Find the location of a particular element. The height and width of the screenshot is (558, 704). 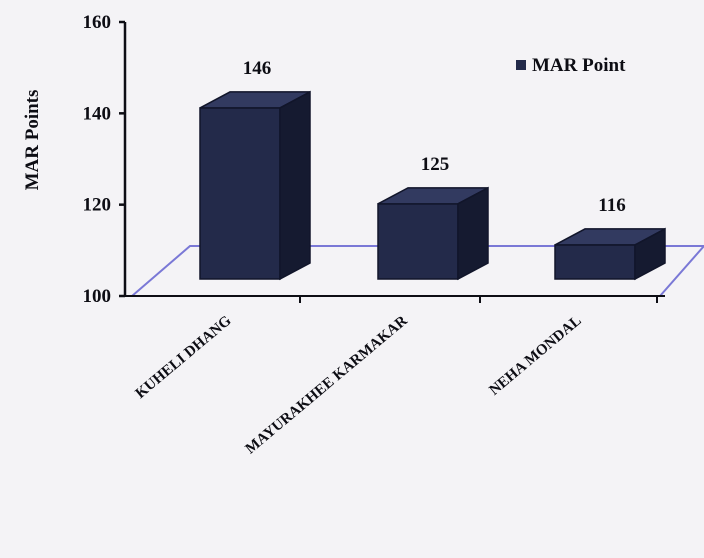

category-label: MAYURAKHEE KARMAKAR is located at coordinates (327, 385).